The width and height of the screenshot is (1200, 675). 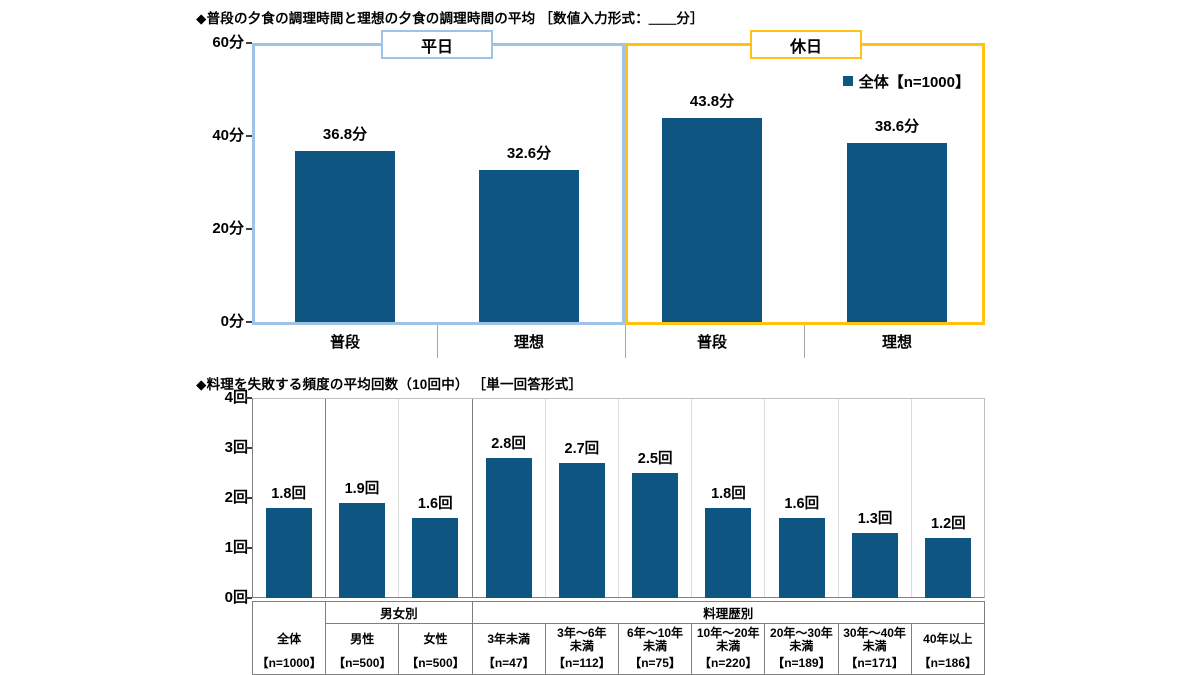 I want to click on category-name: 全体, so click(x=289, y=638).